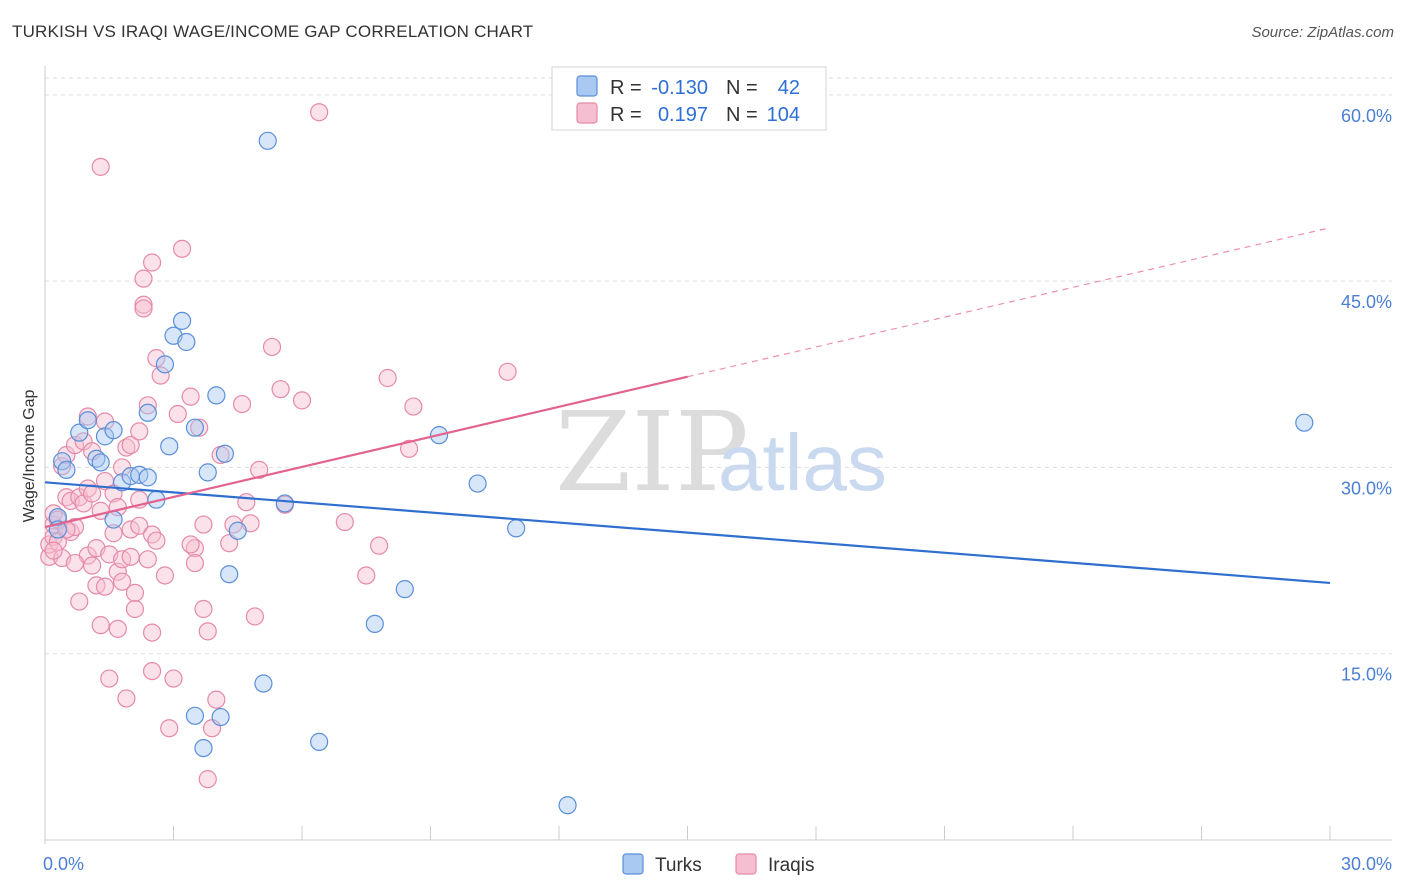 The image size is (1406, 892). I want to click on series-legend: Turks Iraqis, so click(718, 864).